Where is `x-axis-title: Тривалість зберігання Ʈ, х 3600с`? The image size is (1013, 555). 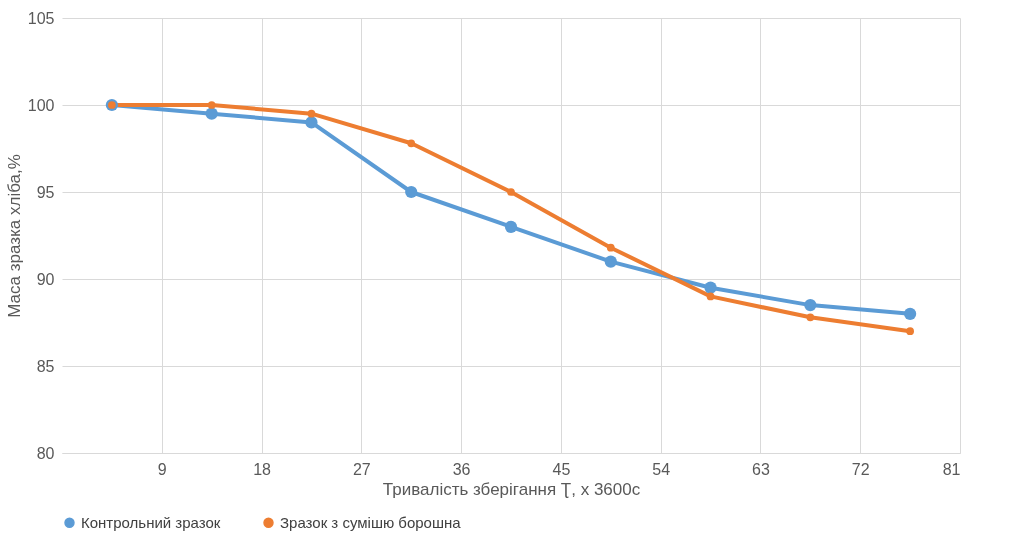
x-axis-title: Тривалість зберігання Ʈ, х 3600с is located at coordinates (511, 489).